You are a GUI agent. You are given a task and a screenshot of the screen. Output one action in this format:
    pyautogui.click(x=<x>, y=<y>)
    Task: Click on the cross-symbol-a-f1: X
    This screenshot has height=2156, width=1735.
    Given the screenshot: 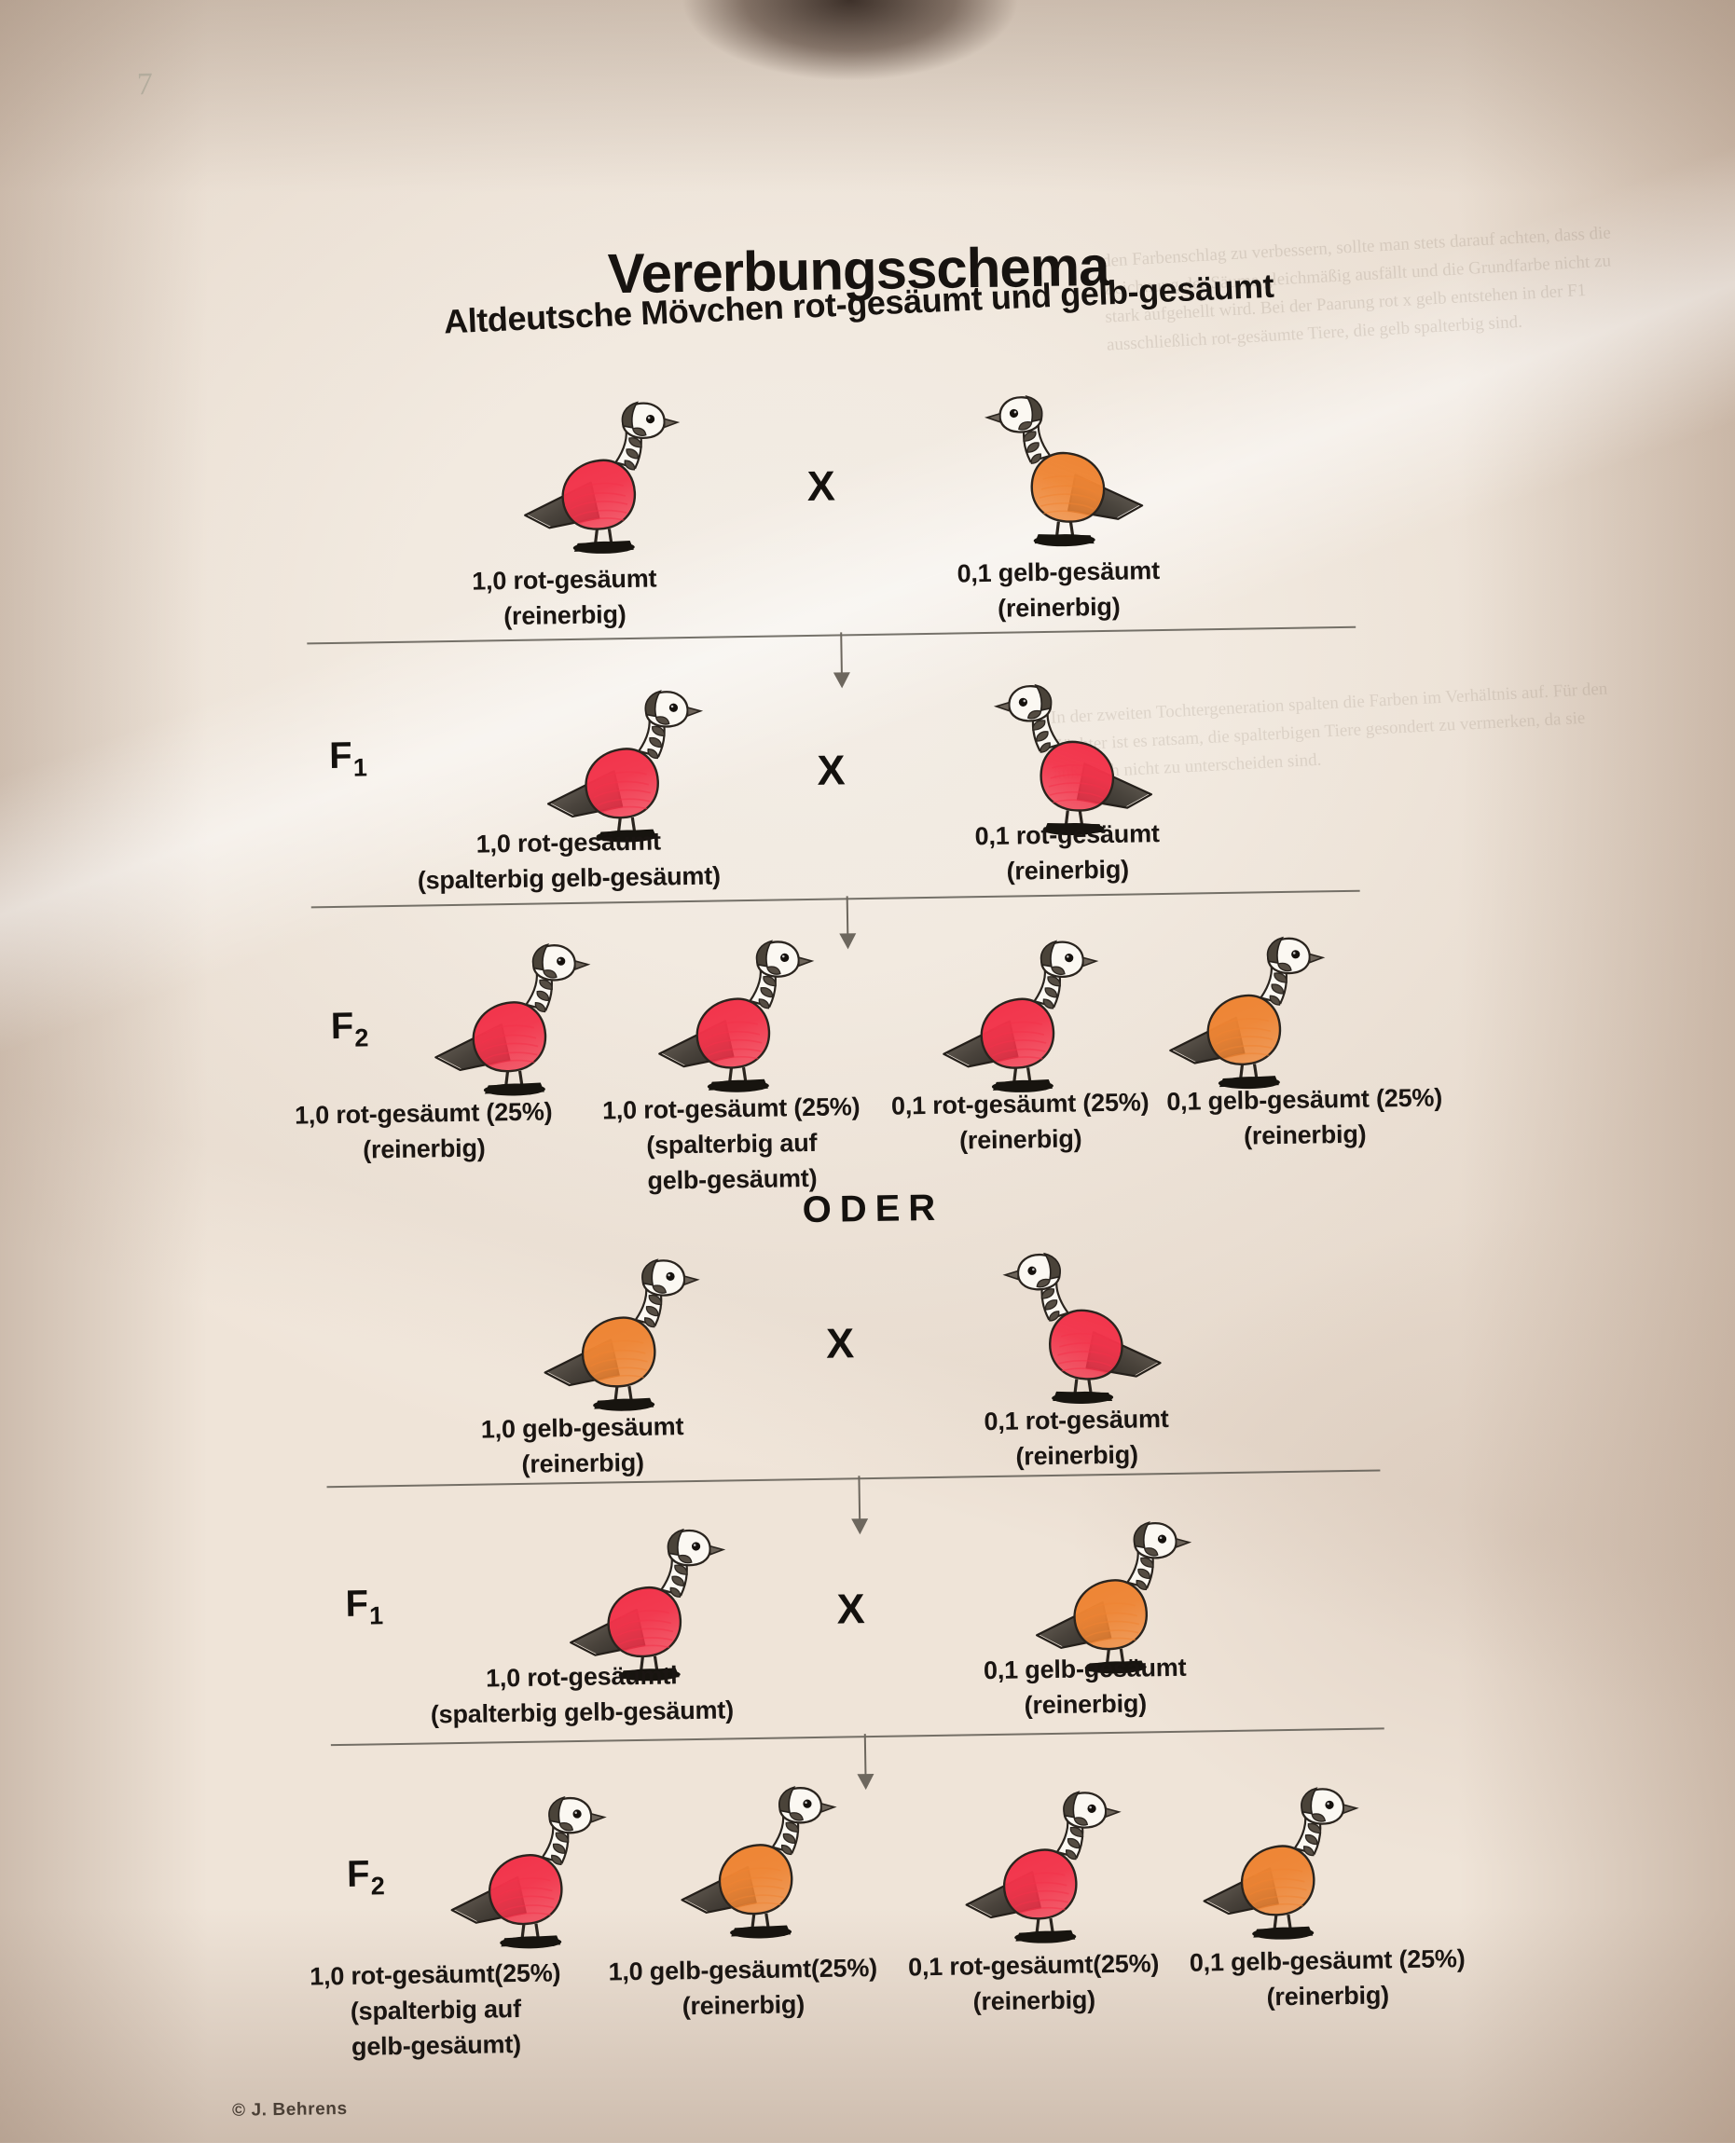 What is the action you would take?
    pyautogui.click(x=831, y=770)
    